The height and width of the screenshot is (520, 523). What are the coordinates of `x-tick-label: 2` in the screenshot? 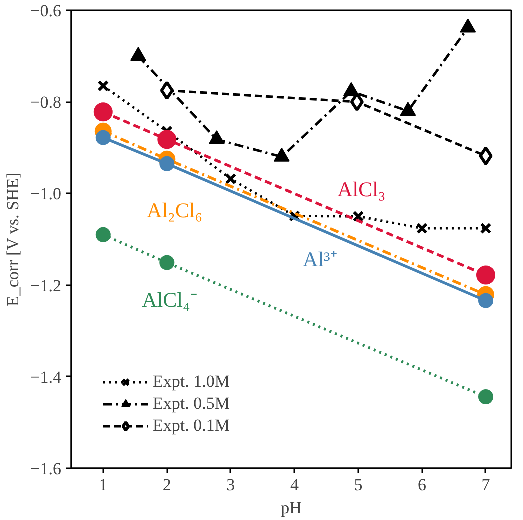 It's located at (167, 485).